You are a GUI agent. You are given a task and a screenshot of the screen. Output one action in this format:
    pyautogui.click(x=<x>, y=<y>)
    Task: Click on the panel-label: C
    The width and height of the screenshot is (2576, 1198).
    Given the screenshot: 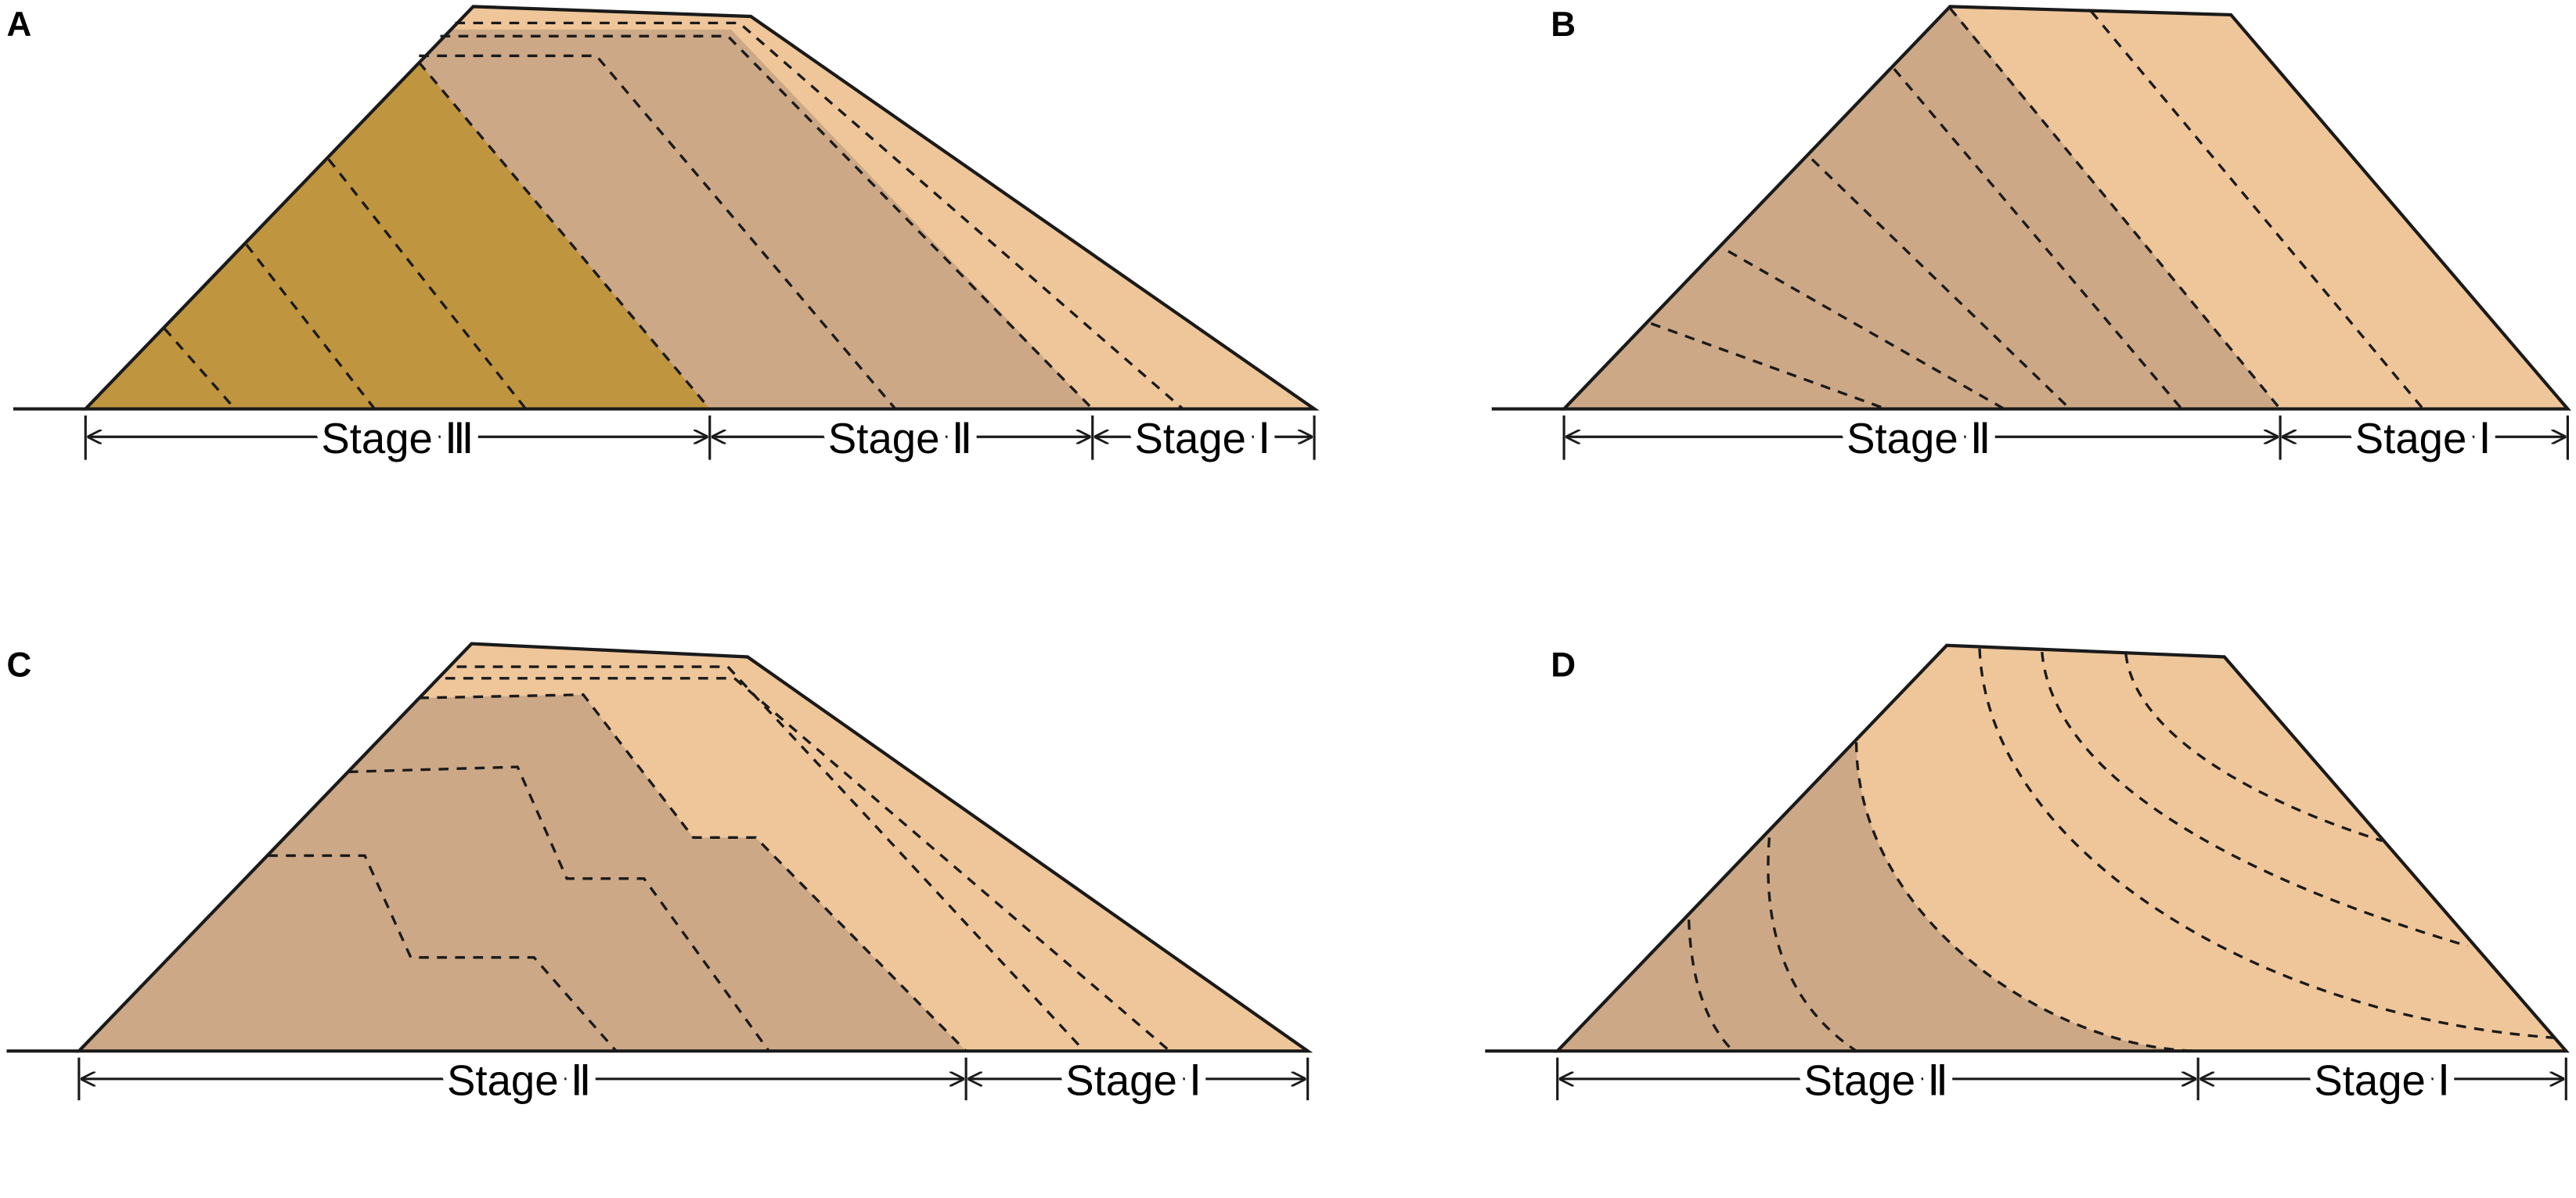 What is the action you would take?
    pyautogui.click(x=19, y=665)
    